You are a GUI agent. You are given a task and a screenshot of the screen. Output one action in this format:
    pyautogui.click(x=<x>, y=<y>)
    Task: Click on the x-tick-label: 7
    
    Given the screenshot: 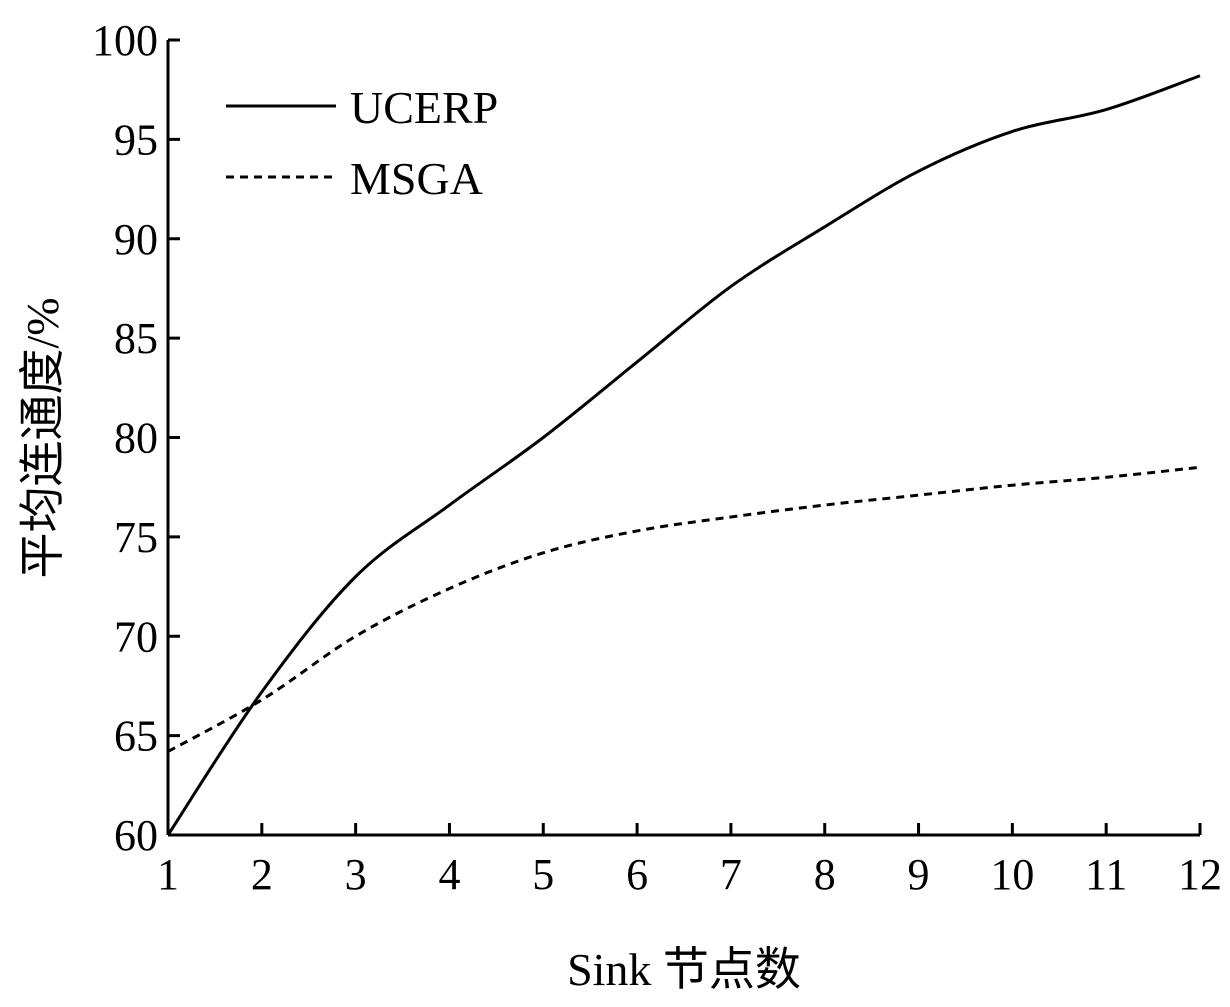 What is the action you would take?
    pyautogui.click(x=731, y=874)
    